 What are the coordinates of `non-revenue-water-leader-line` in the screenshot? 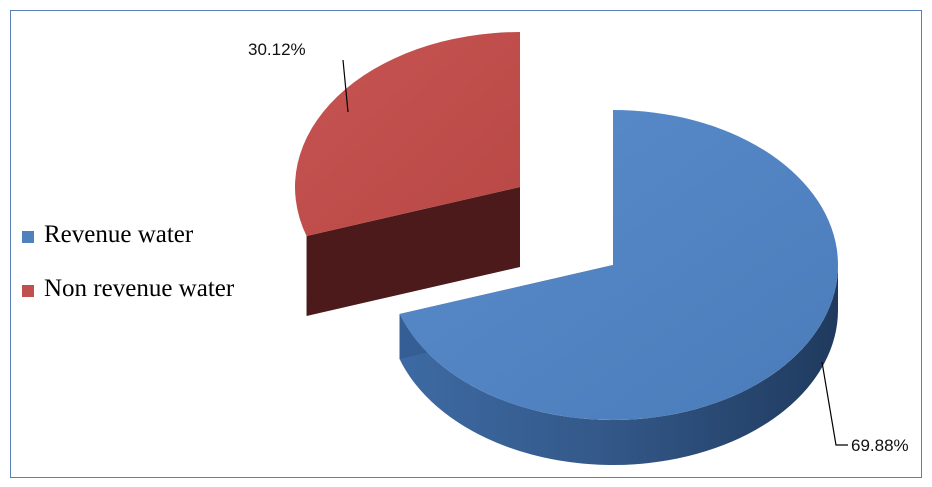 It's located at (345, 86).